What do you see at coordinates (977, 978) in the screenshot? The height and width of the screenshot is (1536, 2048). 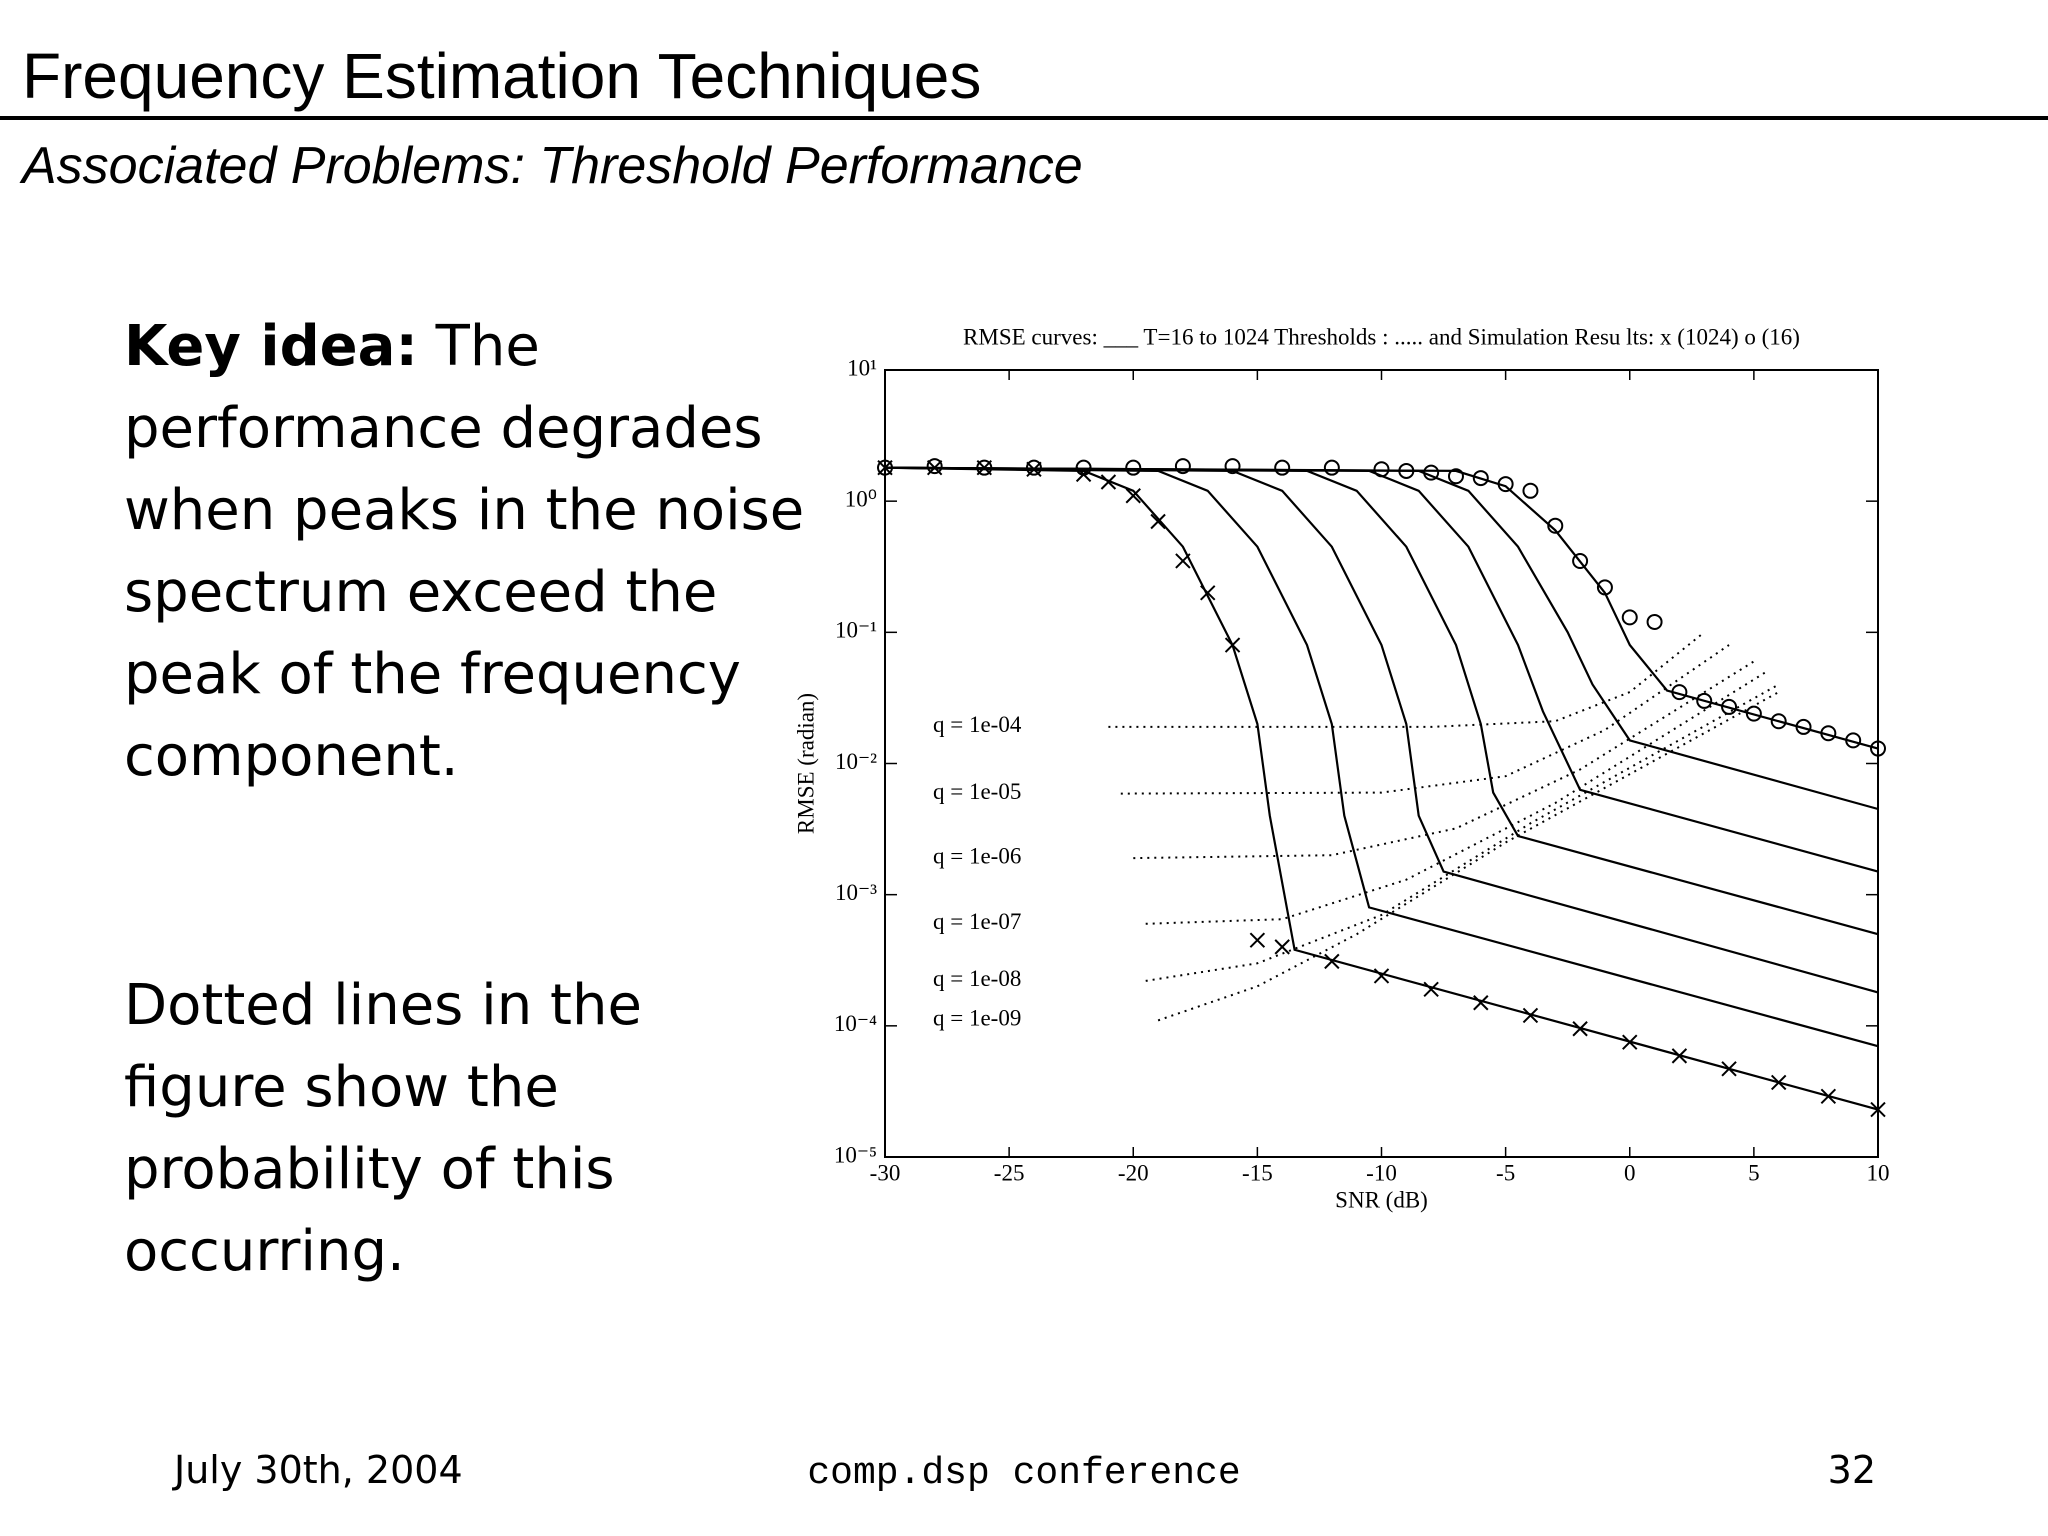 I see `line-label: q = 1e-08` at bounding box center [977, 978].